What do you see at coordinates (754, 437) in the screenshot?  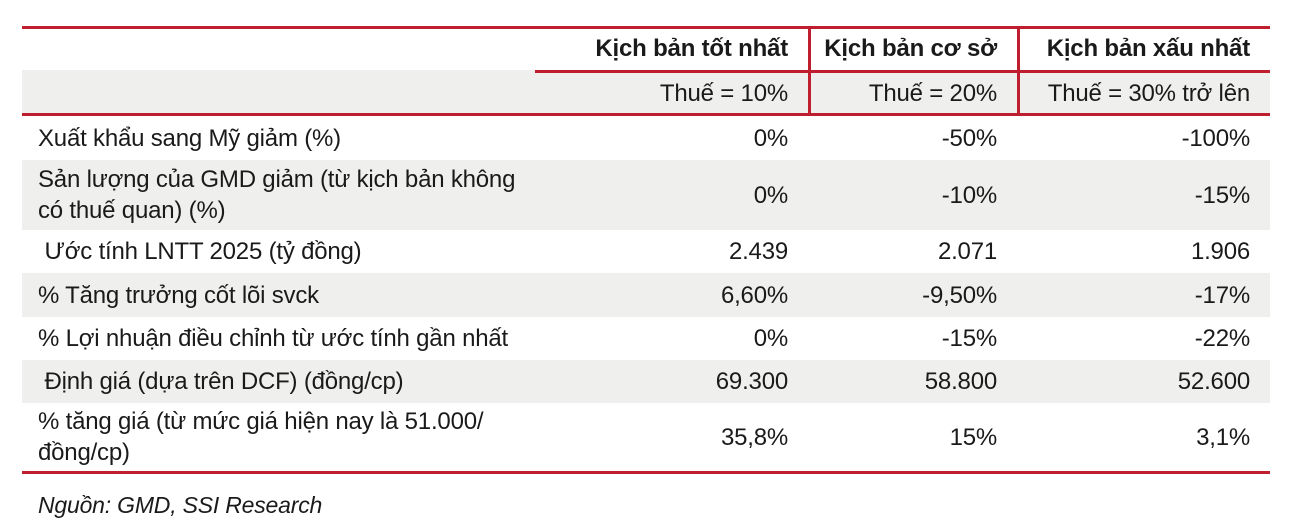 I see `cell-value: 35,8%` at bounding box center [754, 437].